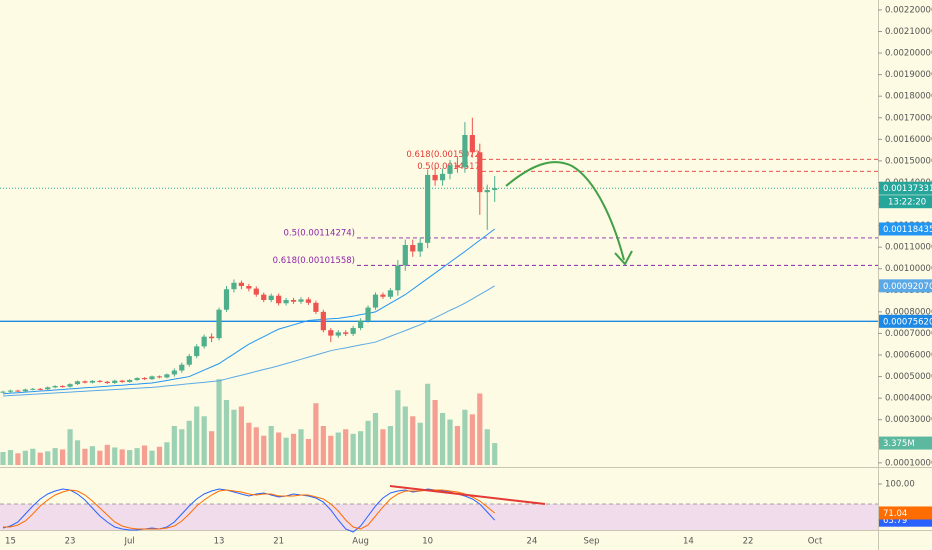 The width and height of the screenshot is (932, 550). What do you see at coordinates (895, 514) in the screenshot?
I see `stoch-label-text: 71.04` at bounding box center [895, 514].